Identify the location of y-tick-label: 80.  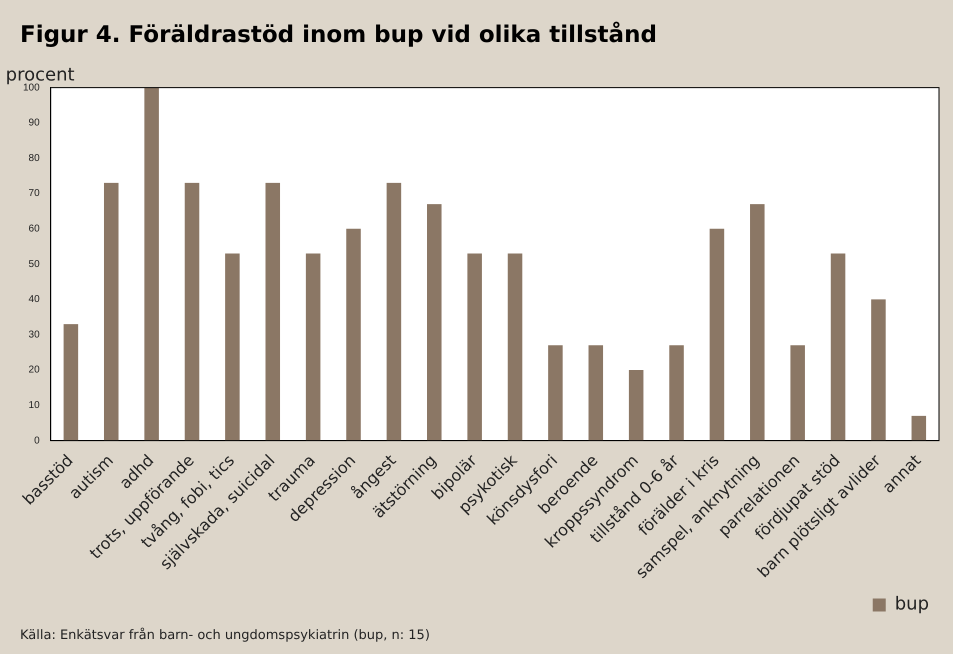
(34, 158).